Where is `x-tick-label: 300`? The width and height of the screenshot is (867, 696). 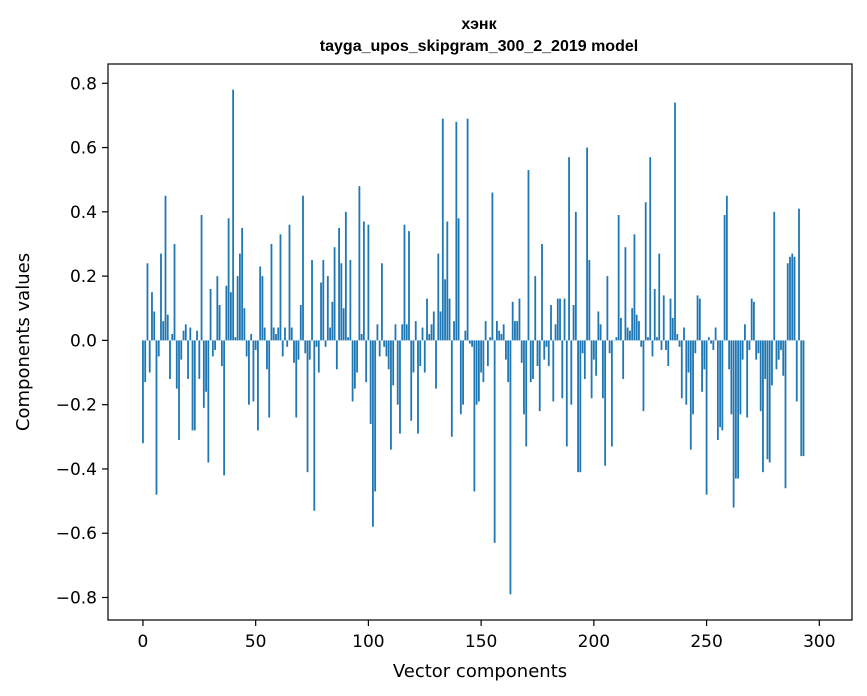 x-tick-label: 300 is located at coordinates (819, 642).